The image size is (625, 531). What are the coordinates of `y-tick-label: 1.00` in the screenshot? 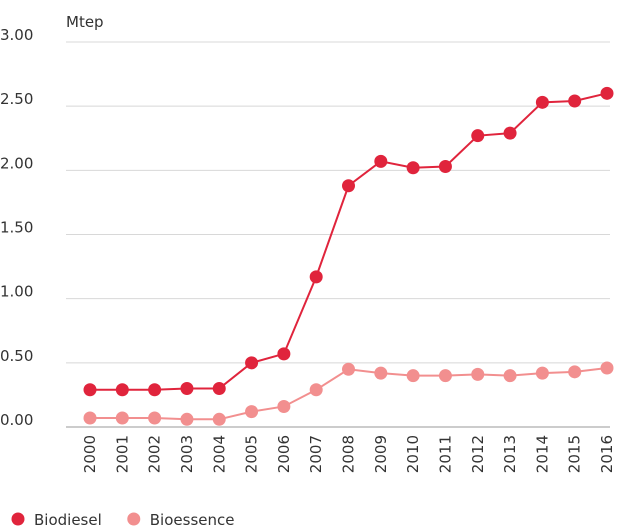 It's located at (16, 292).